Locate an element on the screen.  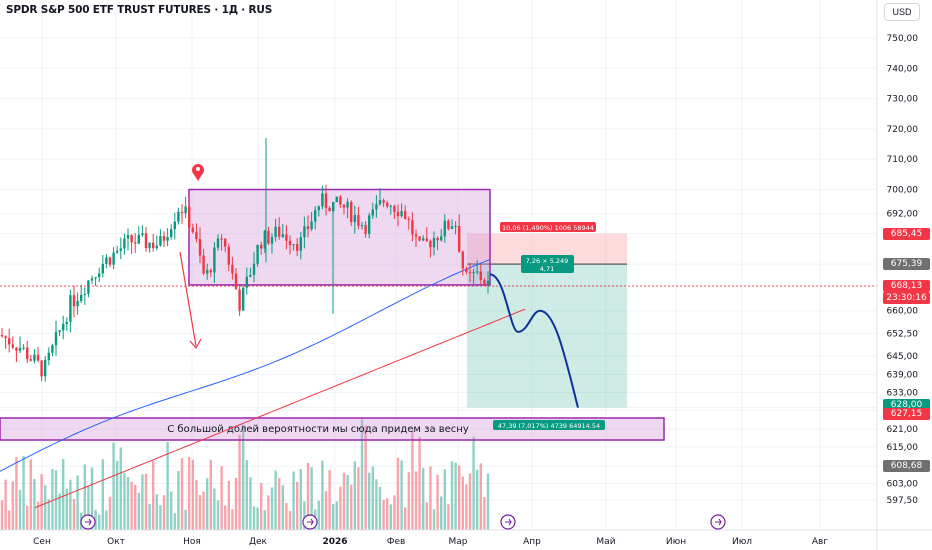
currency-button: USD is located at coordinates (902, 12).